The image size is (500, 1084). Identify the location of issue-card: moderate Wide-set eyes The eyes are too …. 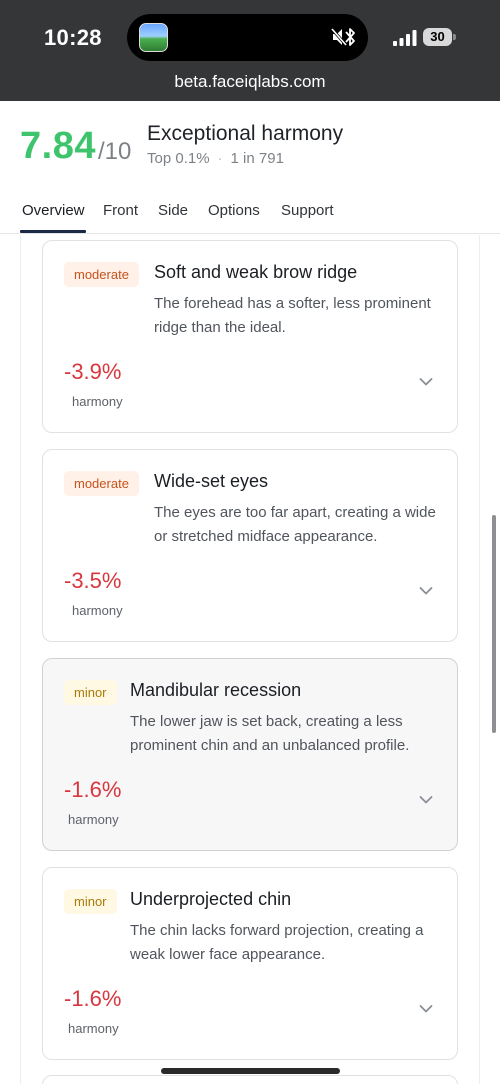
(250, 545).